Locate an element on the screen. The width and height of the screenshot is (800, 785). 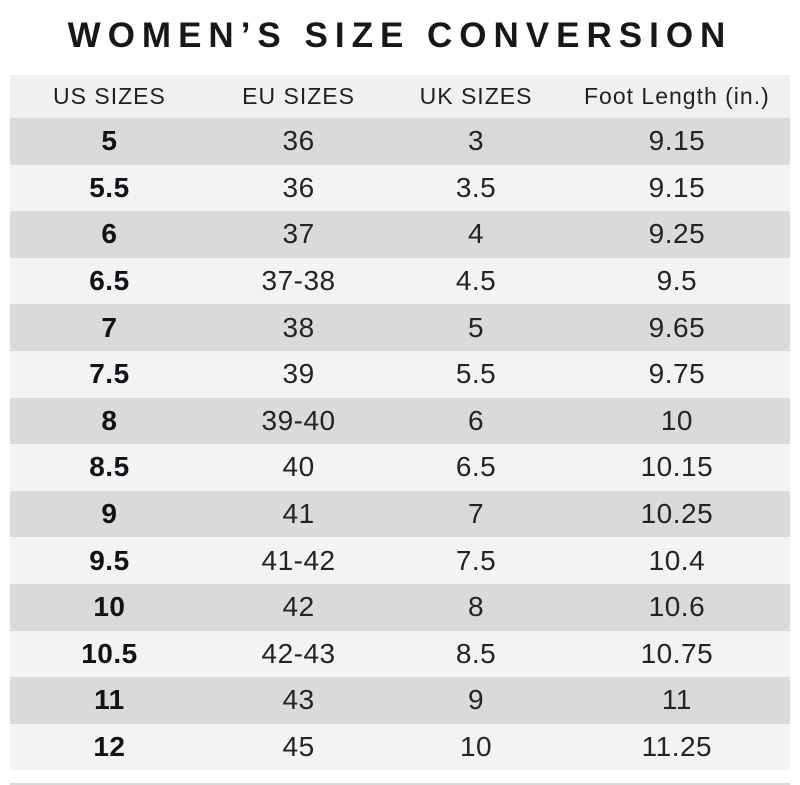
table-row: 5 36 3 9.15 is located at coordinates (400, 141).